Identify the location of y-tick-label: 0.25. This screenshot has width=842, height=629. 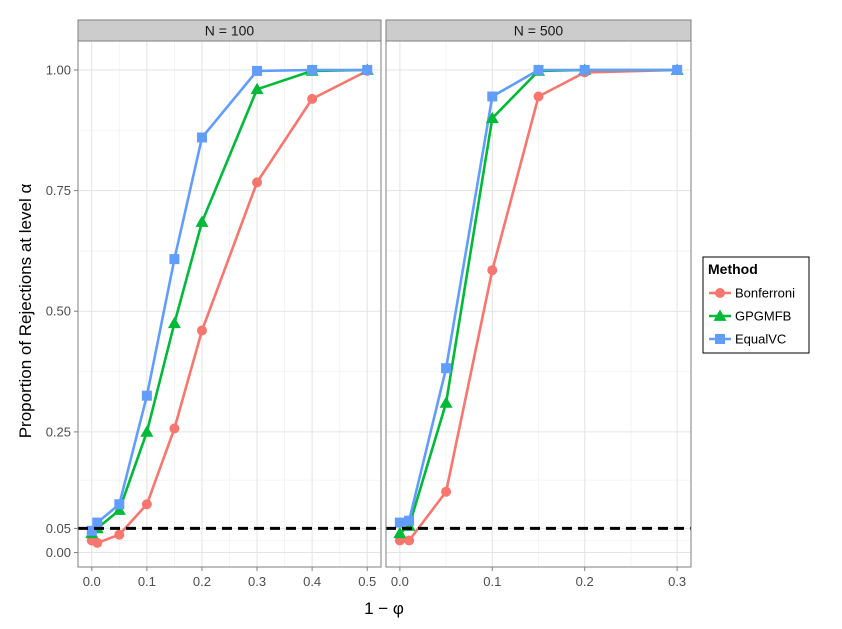
(58, 431).